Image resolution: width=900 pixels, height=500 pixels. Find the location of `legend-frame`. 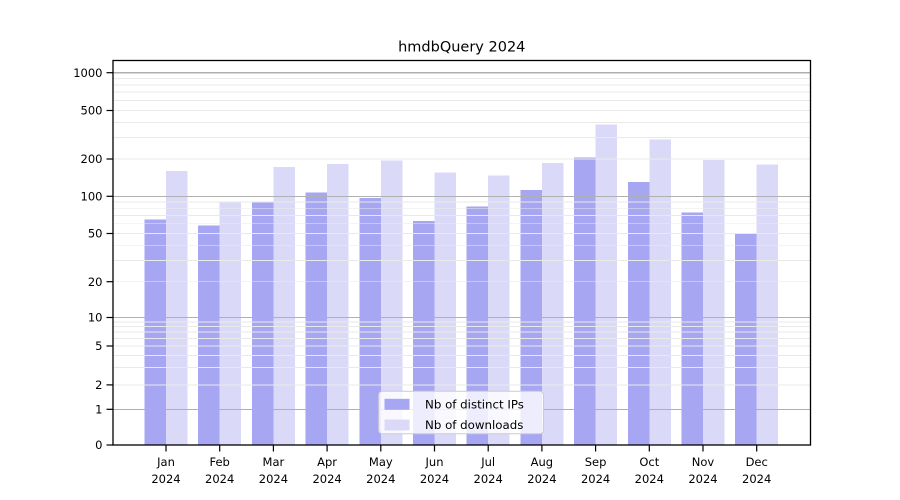

legend-frame is located at coordinates (461, 412).